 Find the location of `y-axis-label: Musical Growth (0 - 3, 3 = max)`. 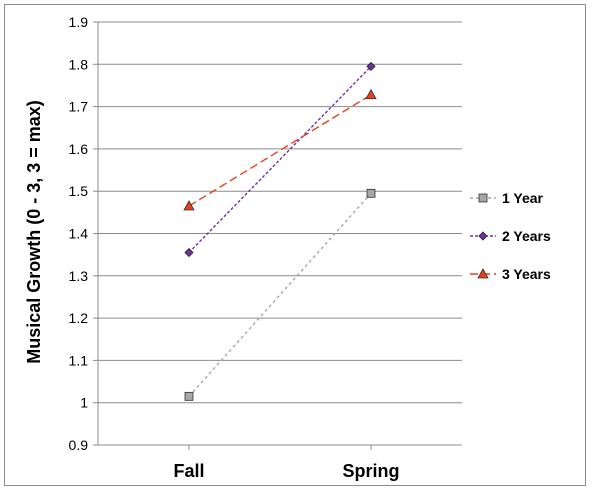

y-axis-label: Musical Growth (0 - 3, 3 = max) is located at coordinates (34, 232).